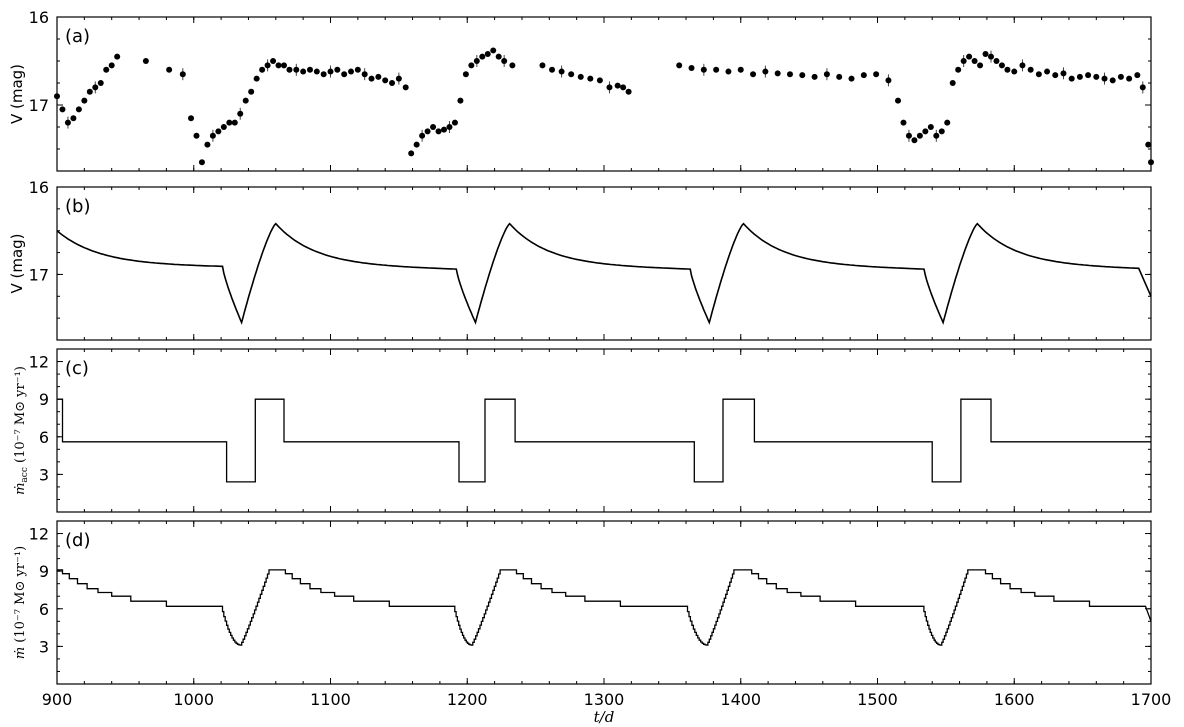 This screenshot has height=727, width=1184. I want to click on x-tick-label: 900, so click(57, 699).